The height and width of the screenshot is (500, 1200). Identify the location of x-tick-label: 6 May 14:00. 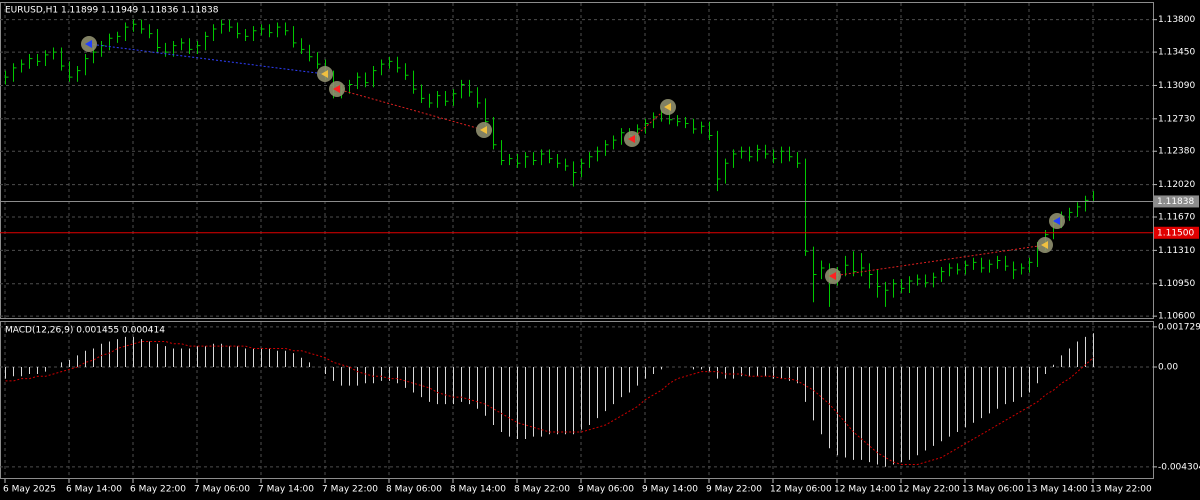
(94, 490).